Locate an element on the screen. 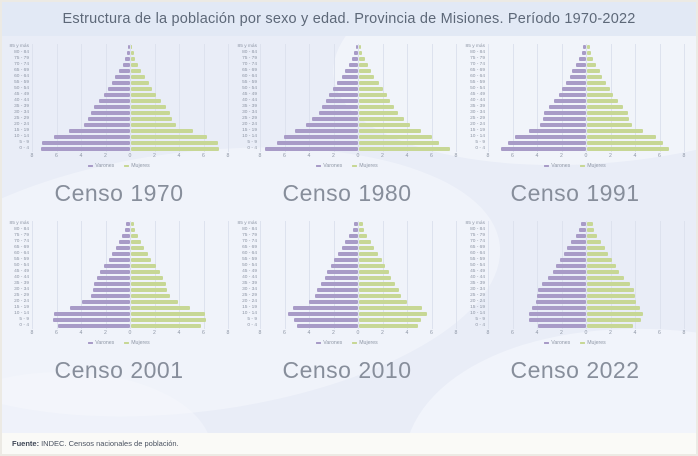  age-label: 5 - 9 is located at coordinates (480, 319).